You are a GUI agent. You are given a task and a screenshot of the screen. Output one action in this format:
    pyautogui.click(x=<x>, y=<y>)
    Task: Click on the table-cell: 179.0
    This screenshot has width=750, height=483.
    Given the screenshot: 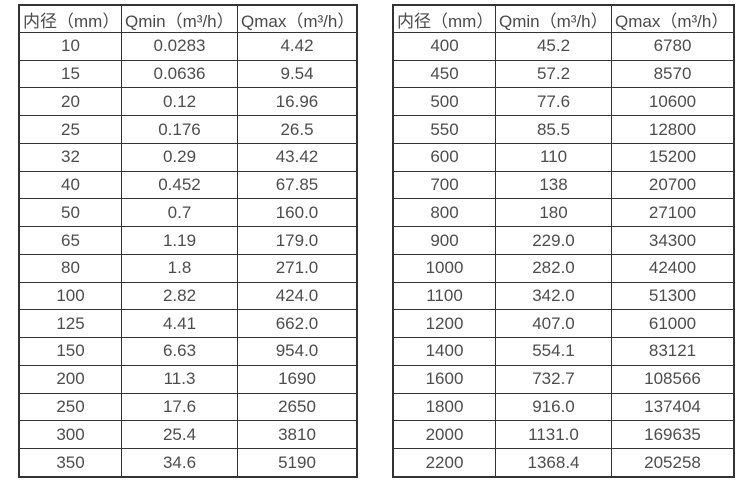 What is the action you would take?
    pyautogui.click(x=297, y=240)
    